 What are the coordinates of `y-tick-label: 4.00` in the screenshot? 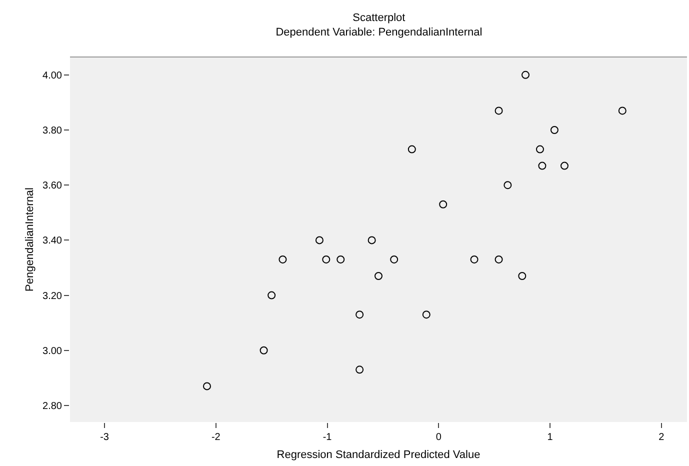 It's located at (52, 76).